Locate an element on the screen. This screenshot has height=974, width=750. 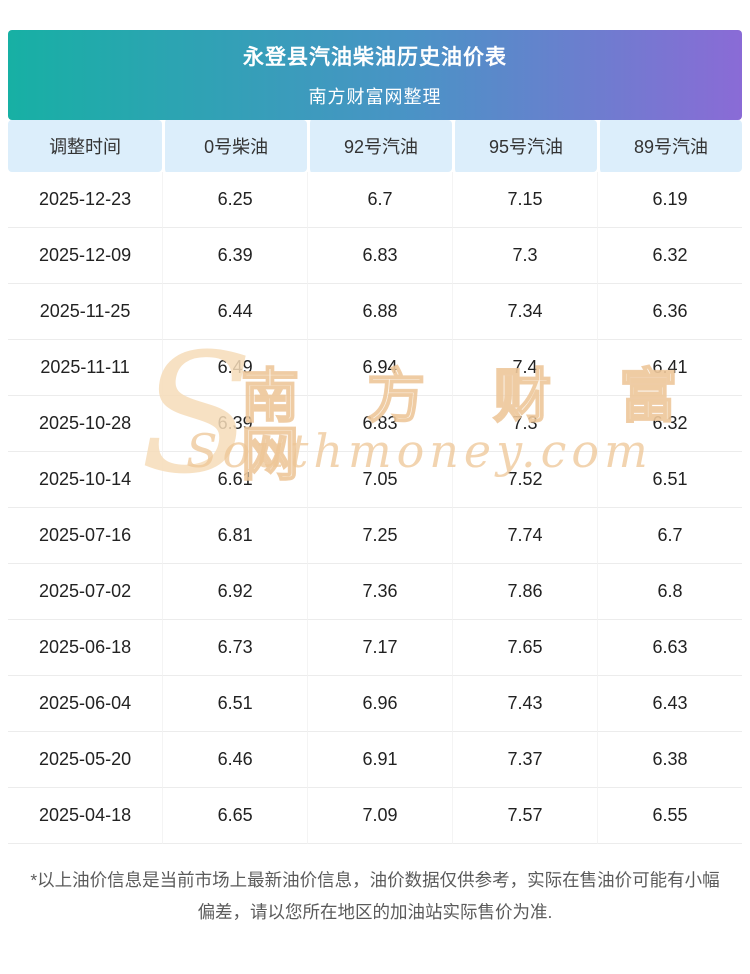
price-cell: 6.65 is located at coordinates (235, 816).